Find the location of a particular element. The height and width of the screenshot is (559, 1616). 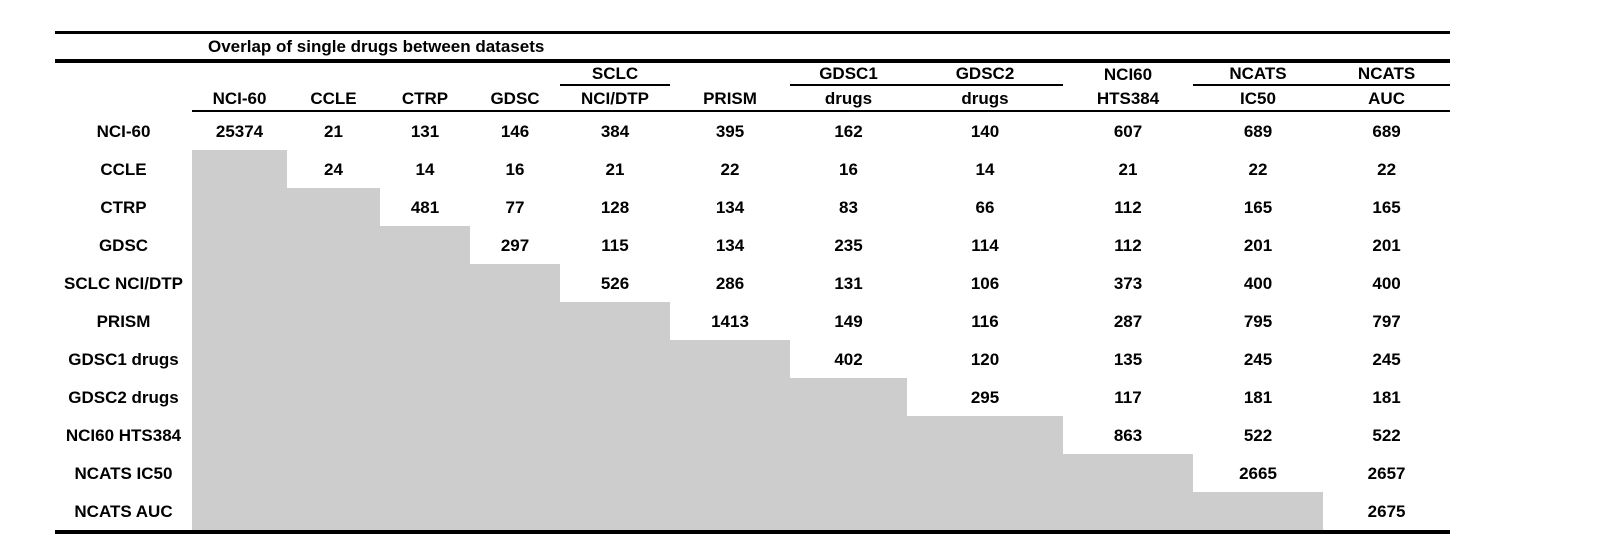

value-cell: 795 is located at coordinates (1258, 321).